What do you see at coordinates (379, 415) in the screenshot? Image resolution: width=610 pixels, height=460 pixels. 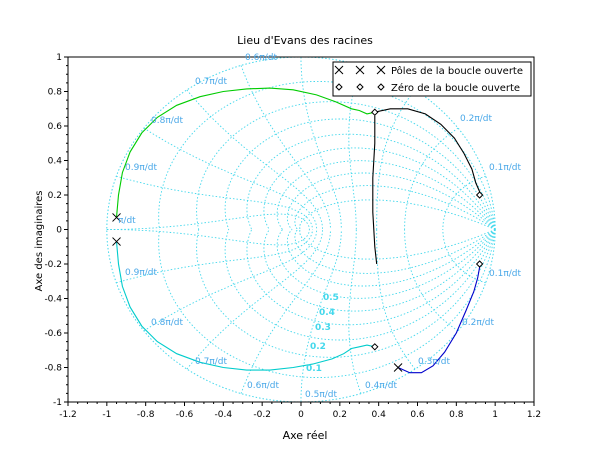 I see `x-tick-label: 0.4` at bounding box center [379, 415].